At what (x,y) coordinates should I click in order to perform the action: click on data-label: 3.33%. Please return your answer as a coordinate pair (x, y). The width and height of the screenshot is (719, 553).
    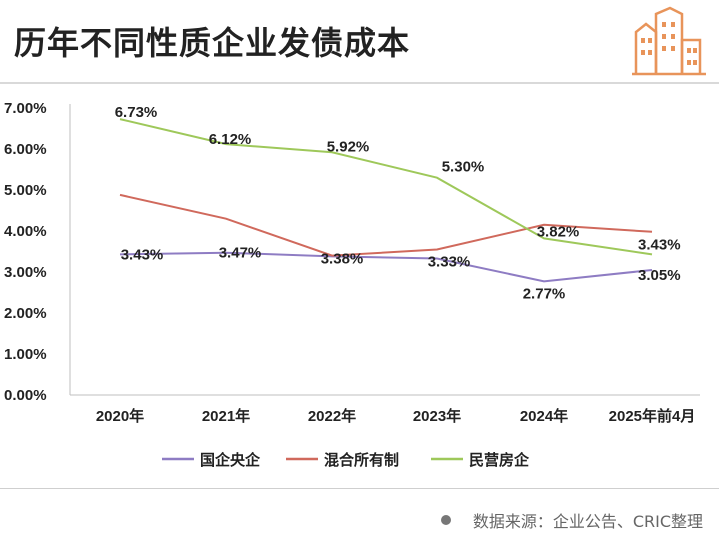
    Looking at the image, I should click on (449, 261).